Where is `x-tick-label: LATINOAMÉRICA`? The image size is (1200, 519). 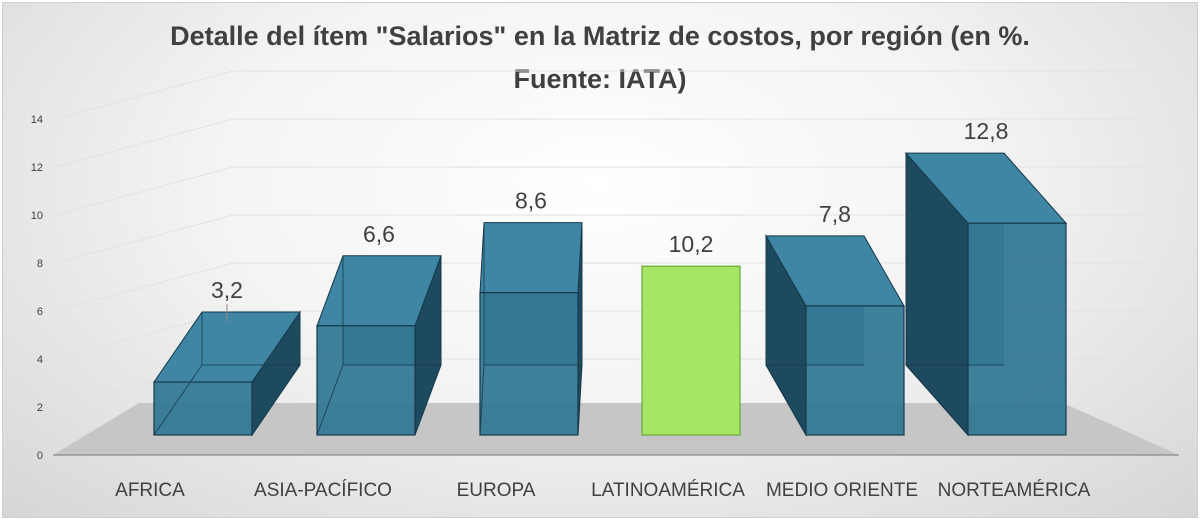
x-tick-label: LATINOAMÉRICA is located at coordinates (668, 490).